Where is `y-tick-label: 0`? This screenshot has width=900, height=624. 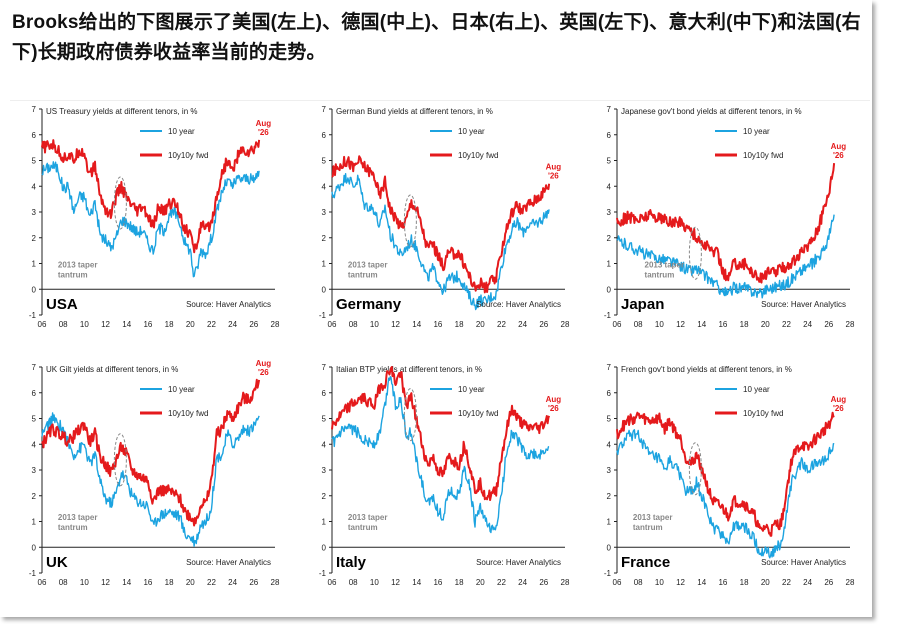 y-tick-label: 0 is located at coordinates (34, 547).